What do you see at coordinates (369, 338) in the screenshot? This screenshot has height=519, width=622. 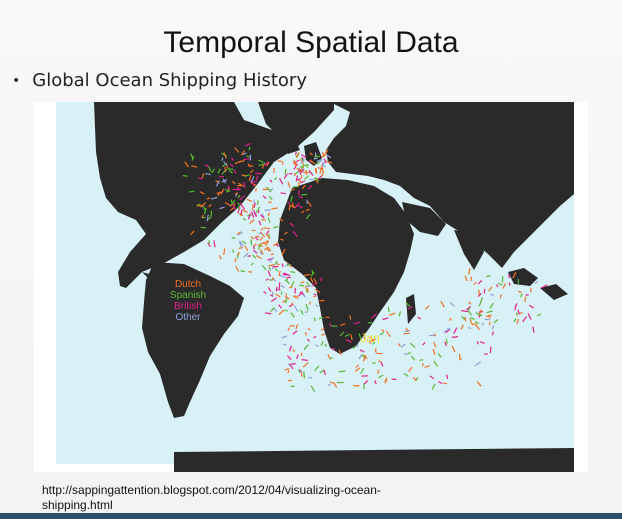 I see `month-label: Jan` at bounding box center [369, 338].